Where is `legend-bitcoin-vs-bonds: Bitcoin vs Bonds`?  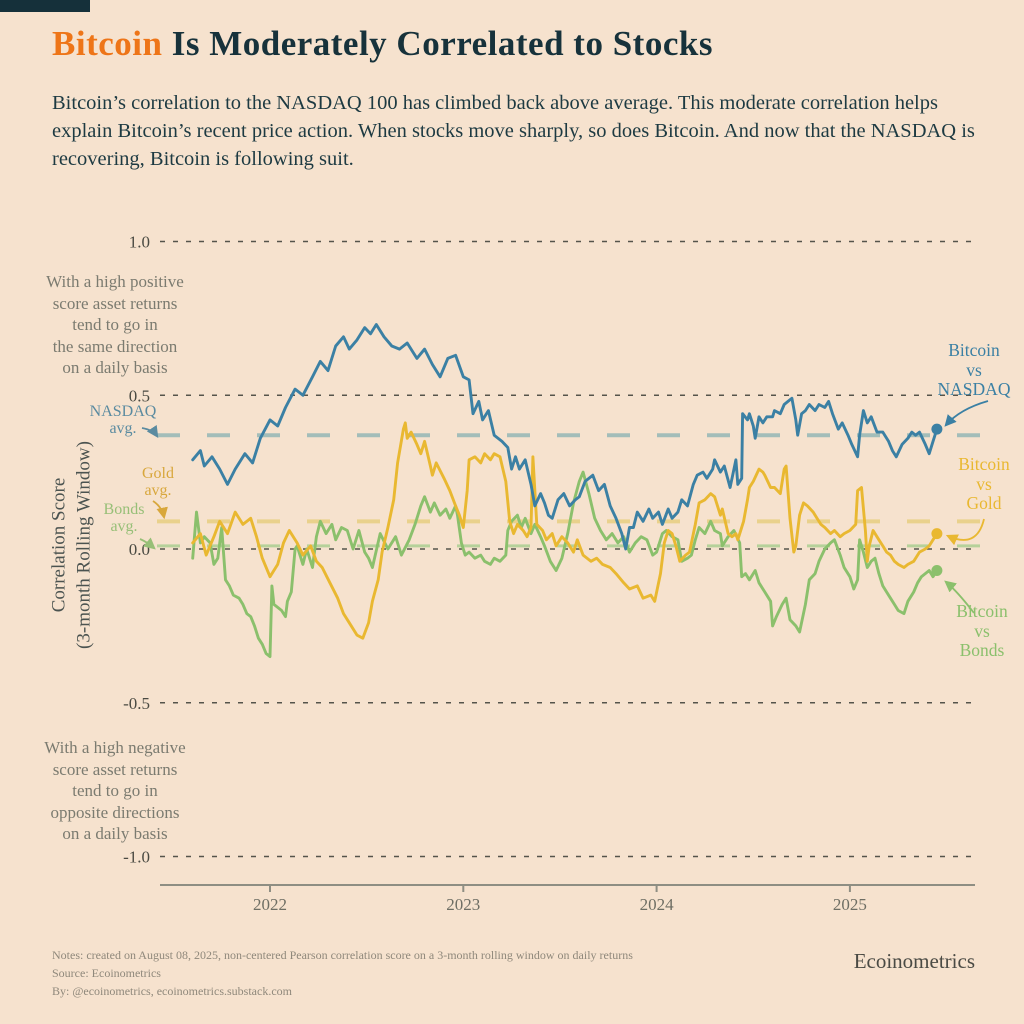
legend-bitcoin-vs-bonds: Bitcoin vs Bonds is located at coordinates (982, 631).